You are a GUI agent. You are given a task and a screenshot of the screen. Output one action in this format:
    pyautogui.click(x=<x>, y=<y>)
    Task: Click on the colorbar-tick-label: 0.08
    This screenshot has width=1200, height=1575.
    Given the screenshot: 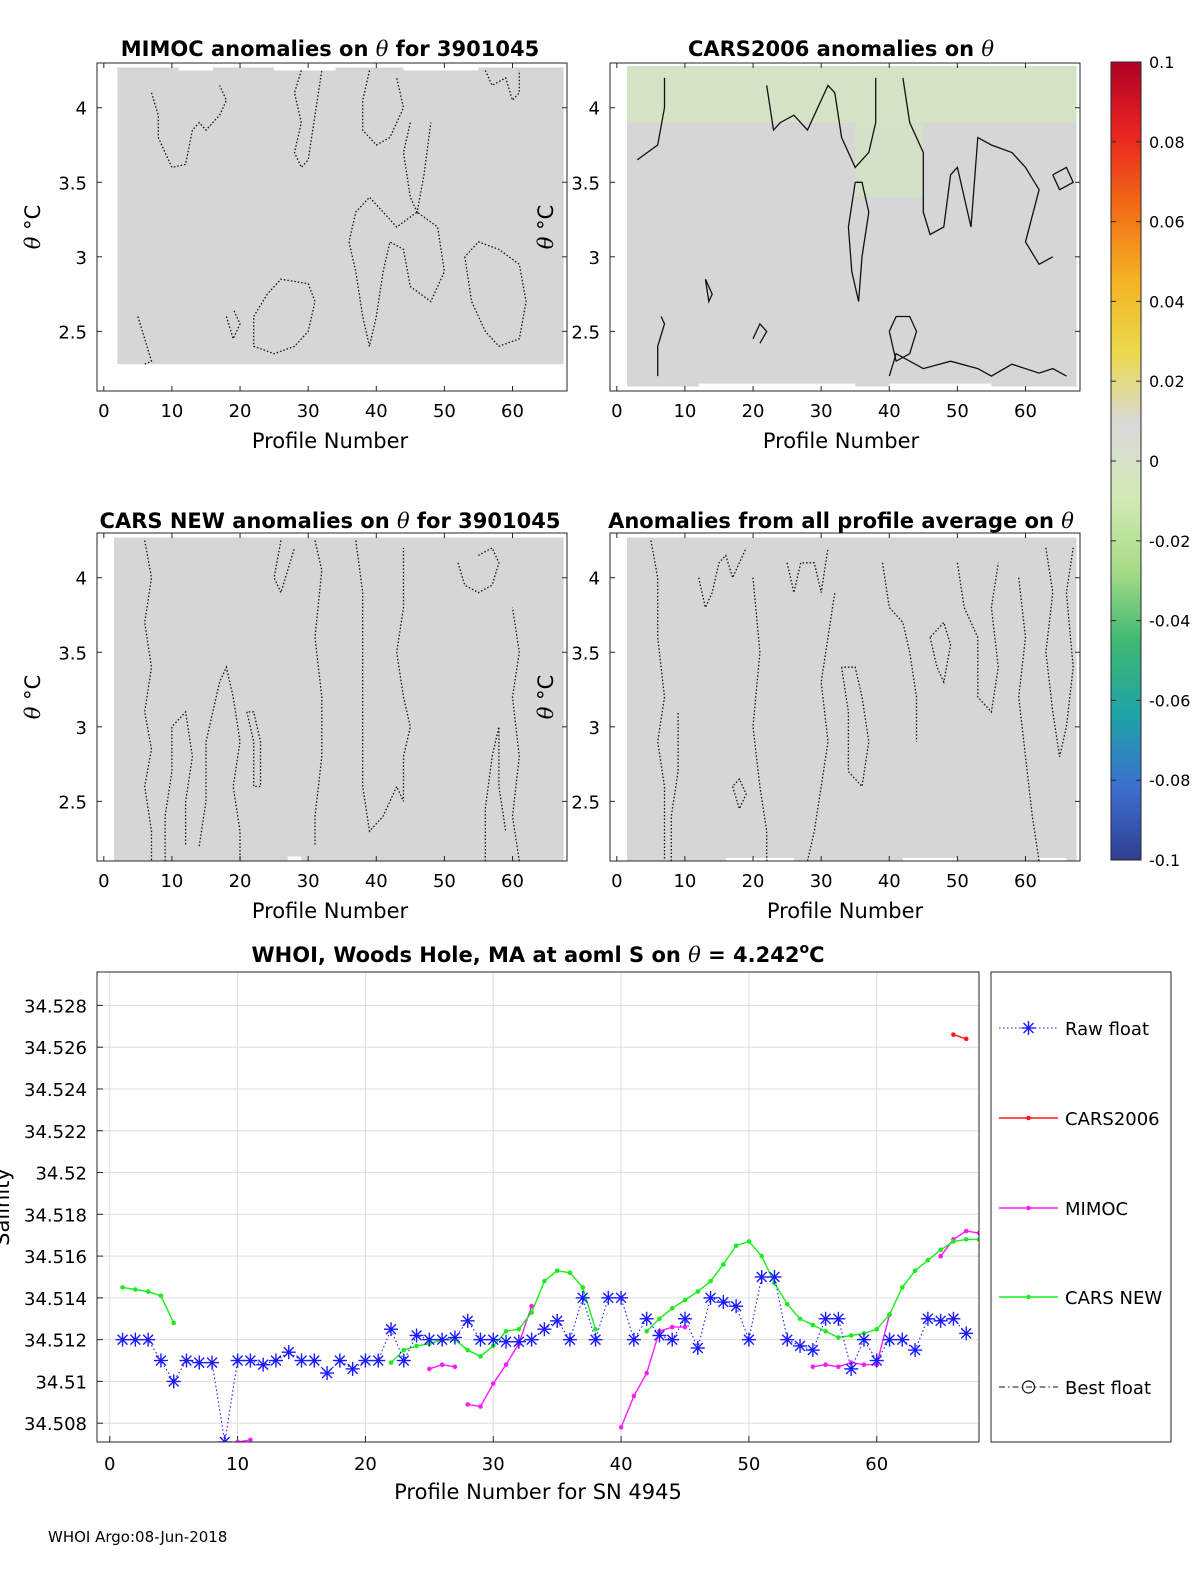 What is the action you would take?
    pyautogui.click(x=1167, y=142)
    